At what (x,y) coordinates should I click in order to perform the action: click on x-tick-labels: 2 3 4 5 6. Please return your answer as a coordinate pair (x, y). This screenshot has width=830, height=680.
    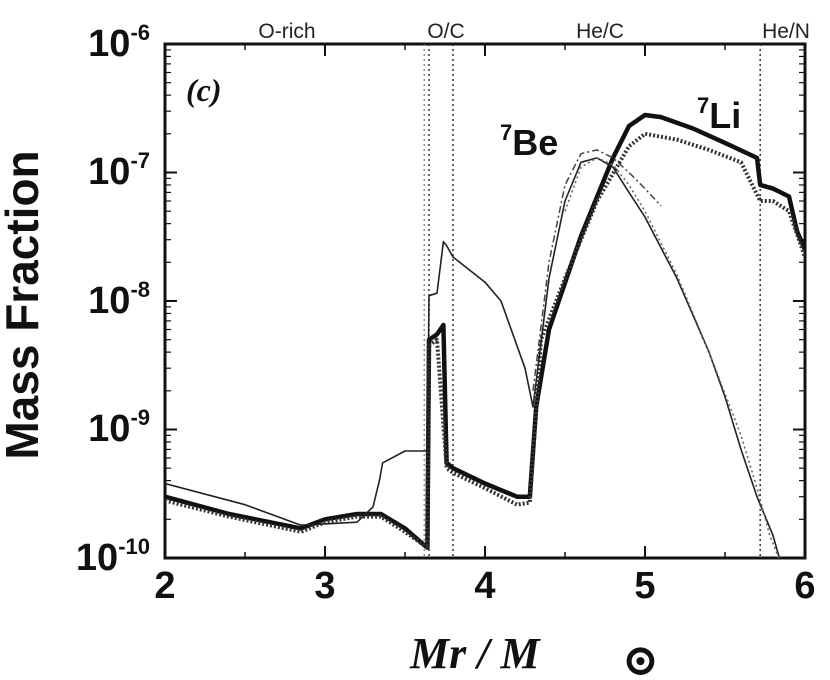
    Looking at the image, I should click on (484, 586).